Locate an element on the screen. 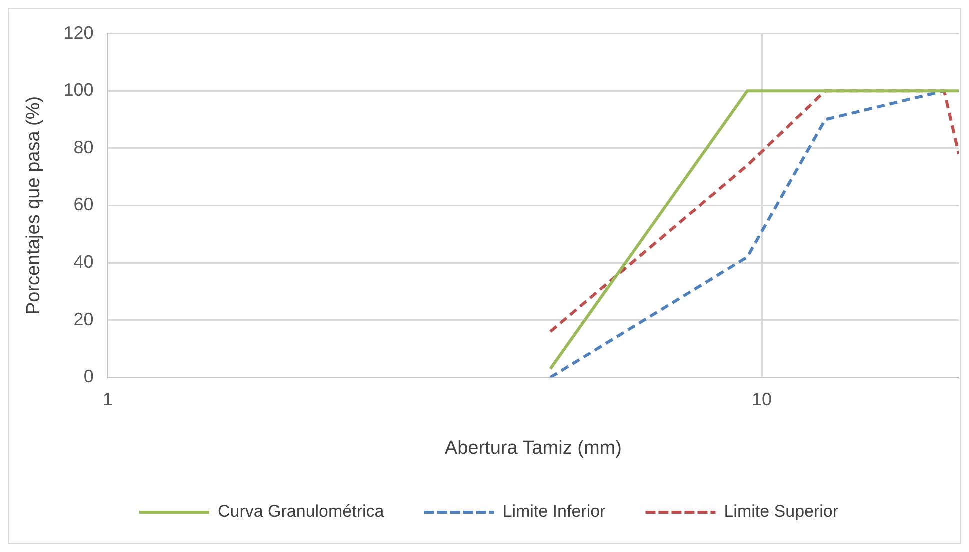 The height and width of the screenshot is (552, 969). y-tick-label: 120 is located at coordinates (79, 32).